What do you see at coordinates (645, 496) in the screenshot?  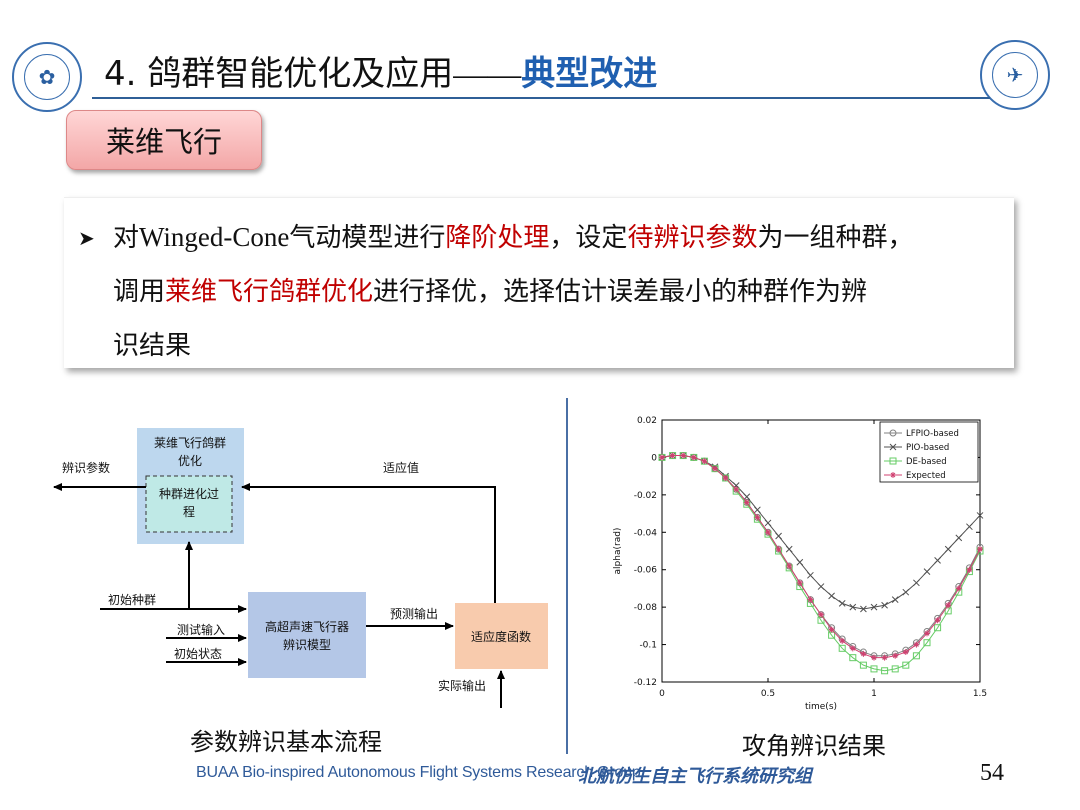 I see `y-tick-label: -0.02` at bounding box center [645, 496].